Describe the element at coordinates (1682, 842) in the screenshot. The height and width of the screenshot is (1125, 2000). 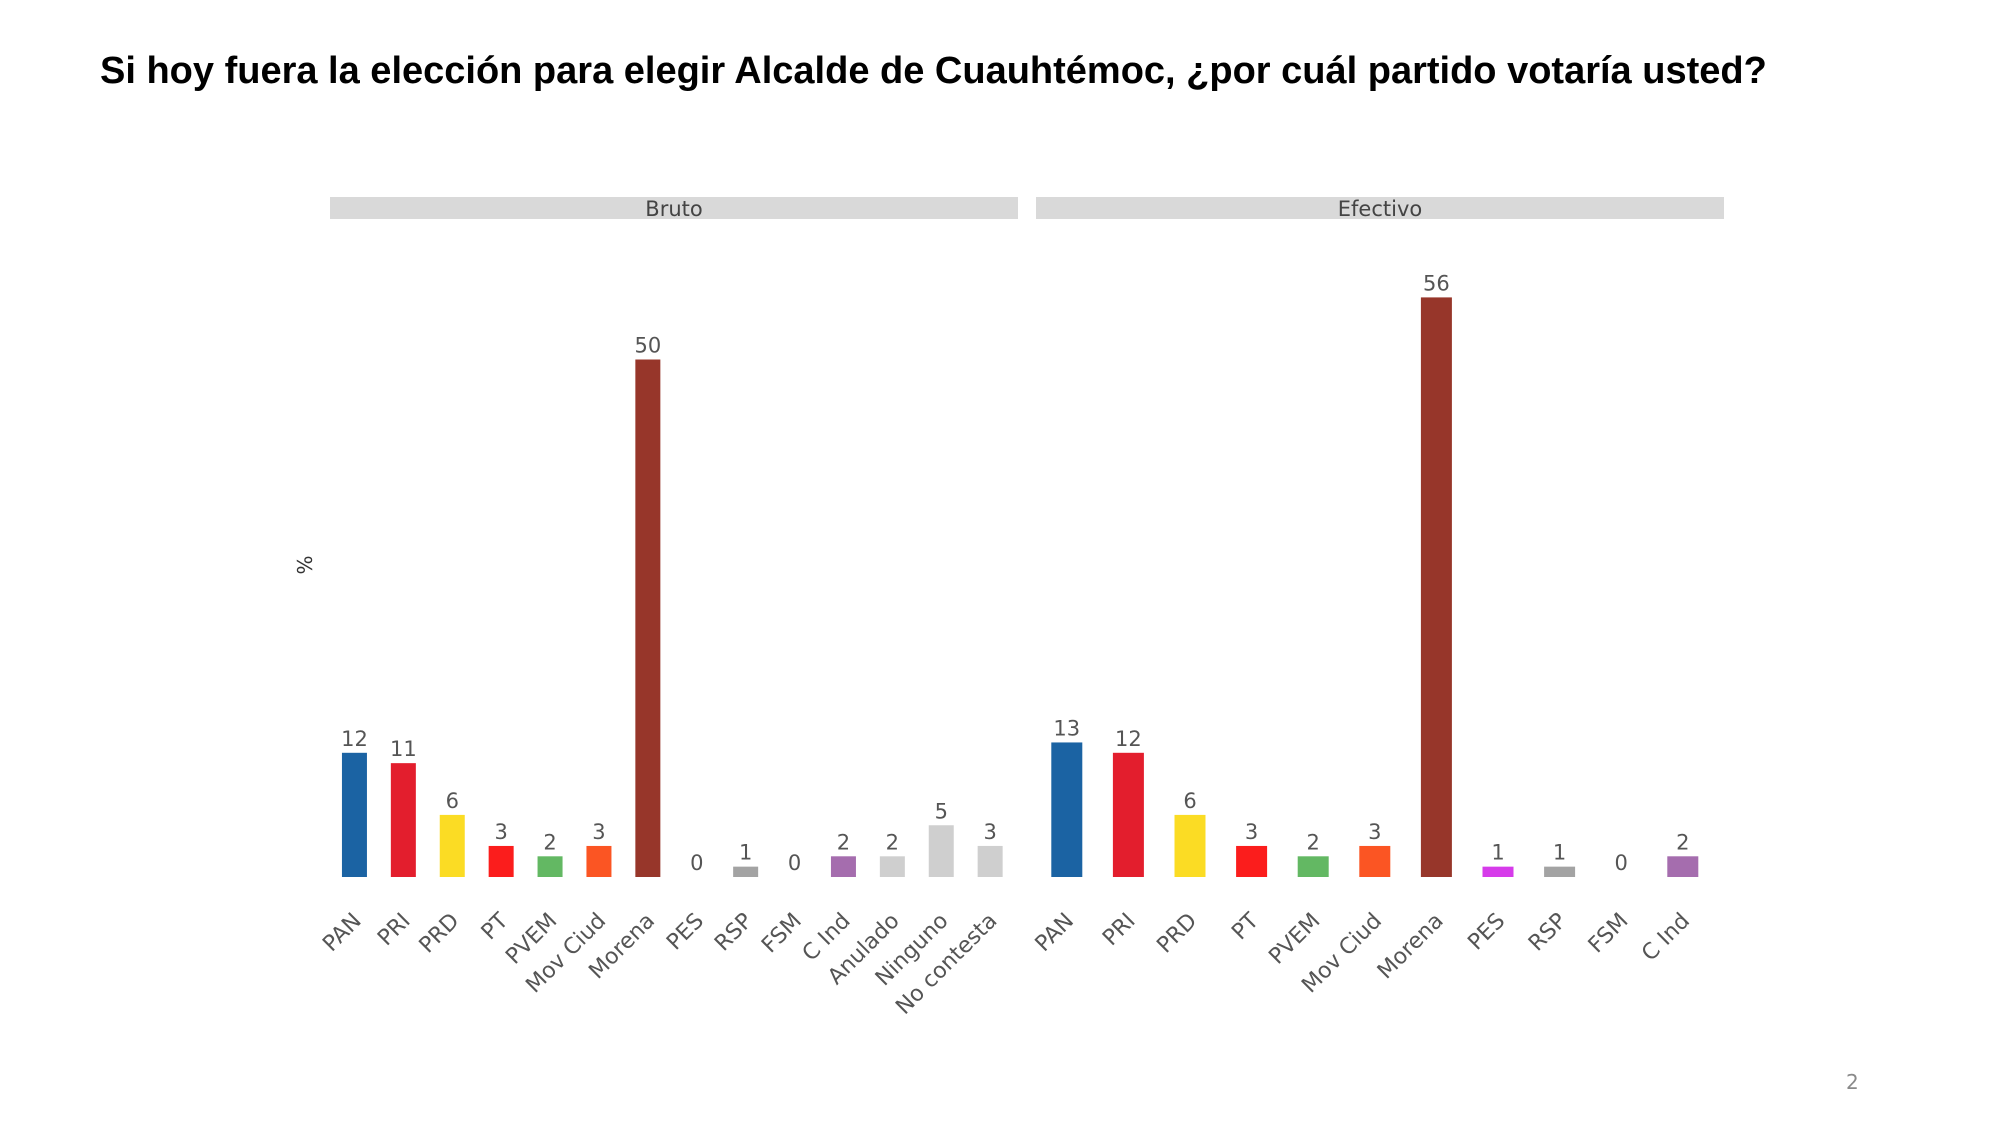
I see `value-label-efectivo-c-ind: 2` at that location.